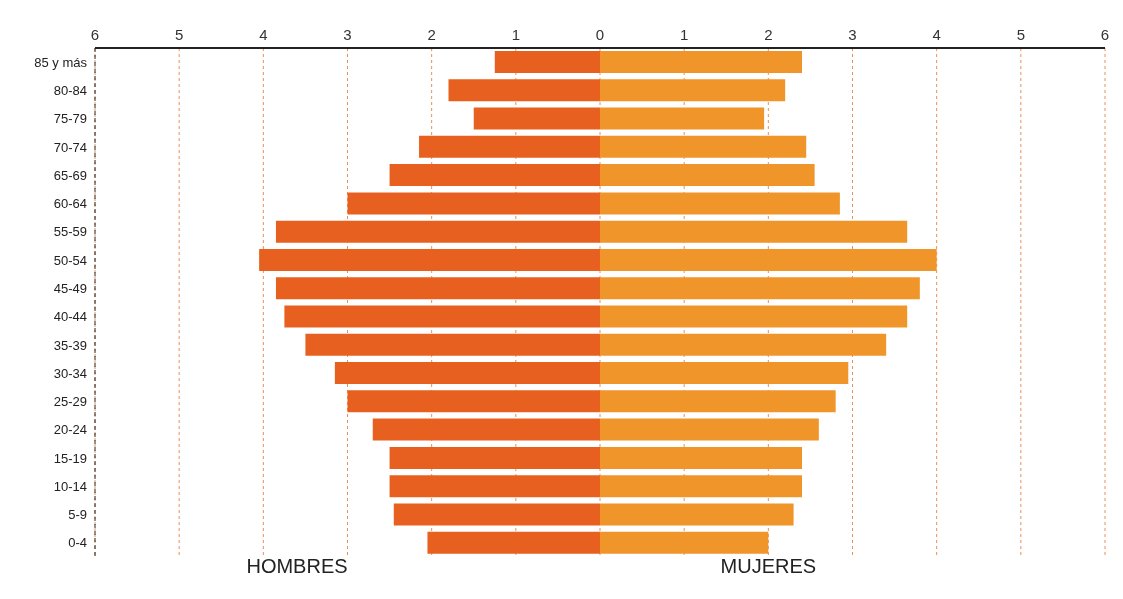  Describe the element at coordinates (70, 175) in the screenshot. I see `y-tick-label: 65-69` at that location.